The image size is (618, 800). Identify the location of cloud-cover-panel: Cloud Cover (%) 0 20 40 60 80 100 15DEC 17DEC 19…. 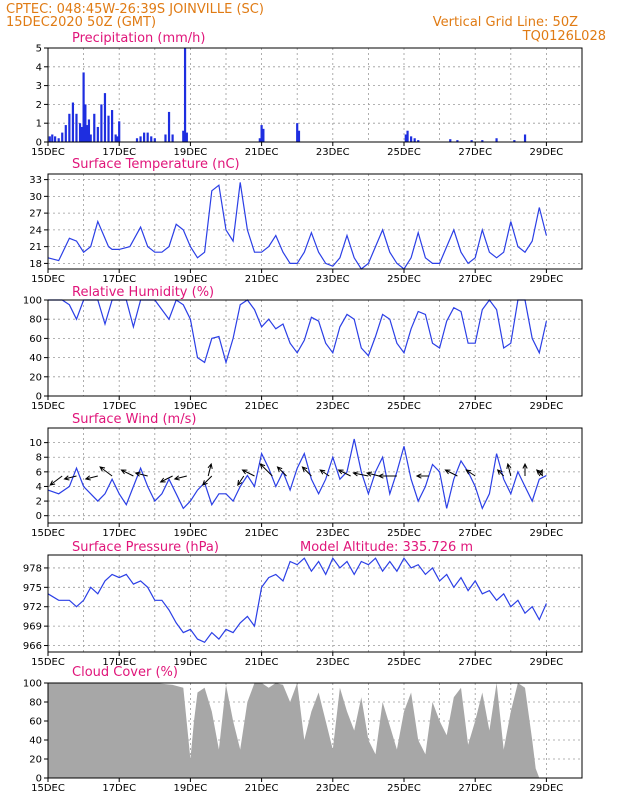
(303, 729).